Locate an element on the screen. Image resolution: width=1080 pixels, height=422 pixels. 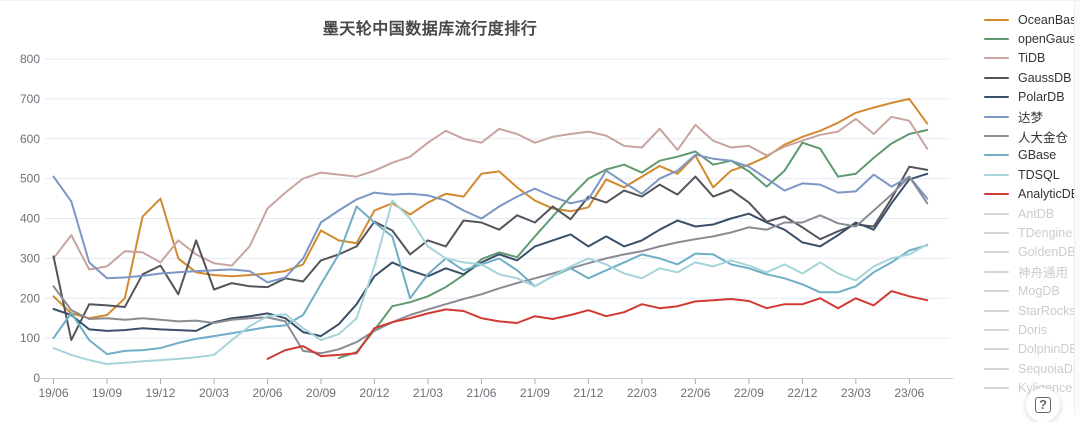
x-axis-label: 22/06 is located at coordinates (695, 393).